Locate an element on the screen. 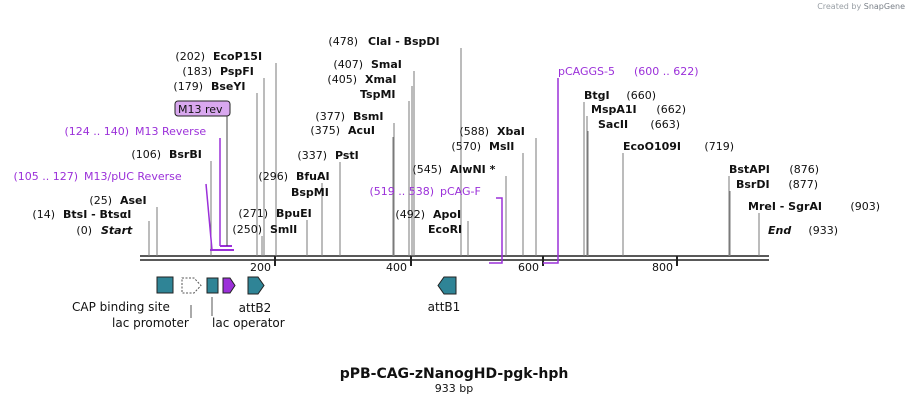 This screenshot has width=909, height=404. site-position: (14) is located at coordinates (43, 214).